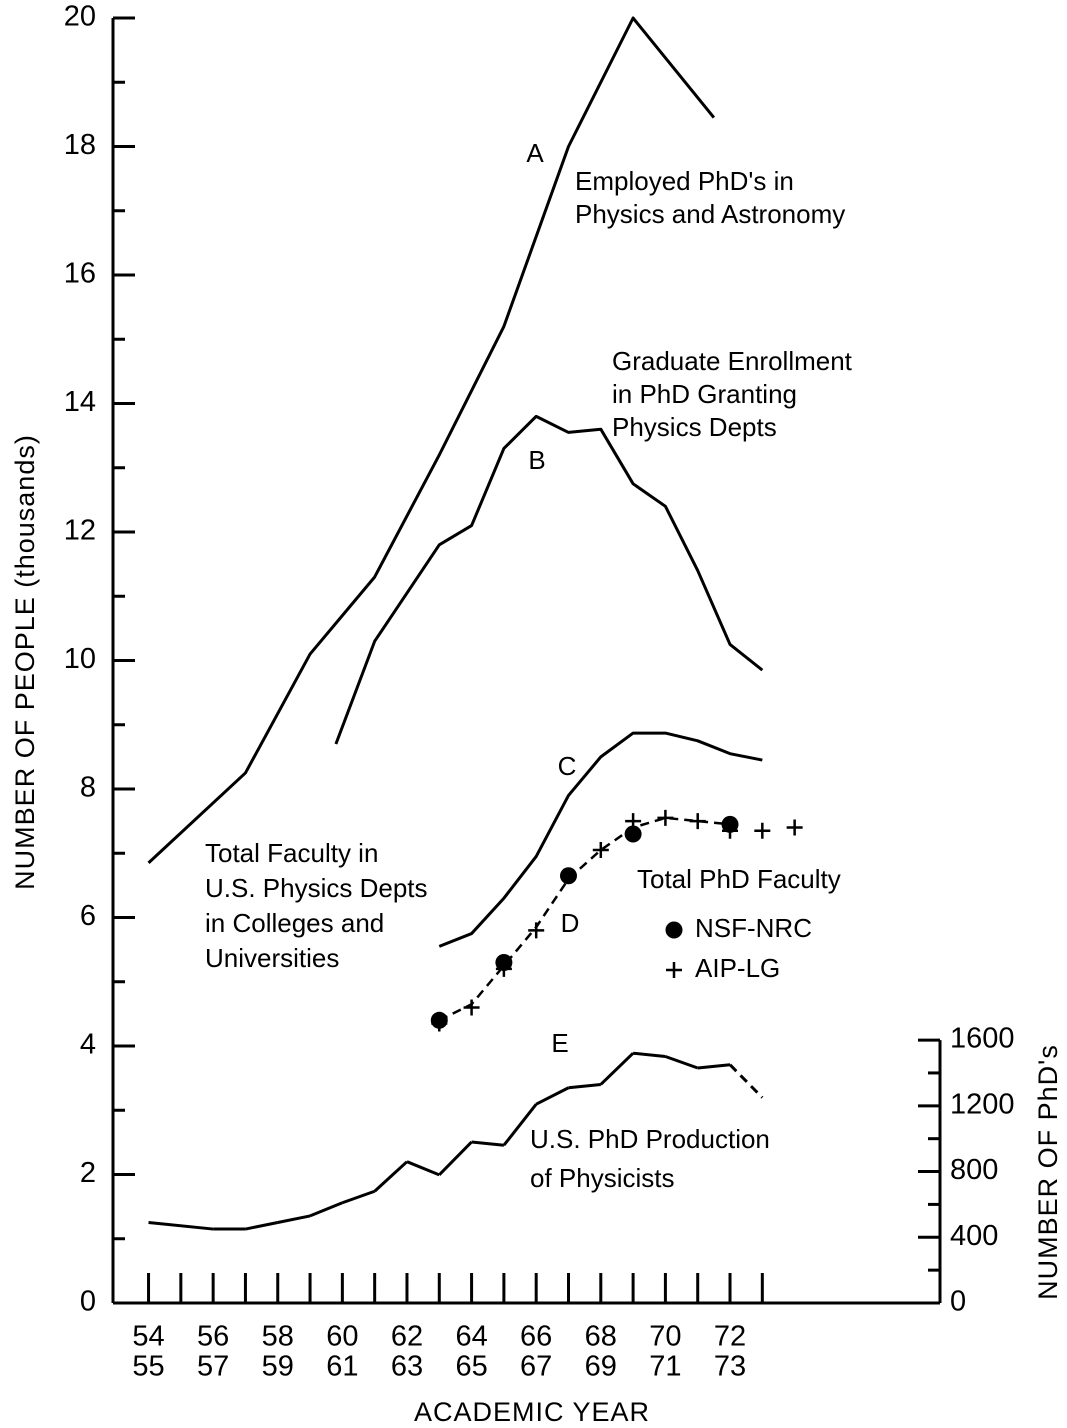 The image size is (1067, 1428). I want to click on series-label: E, so click(559, 1043).